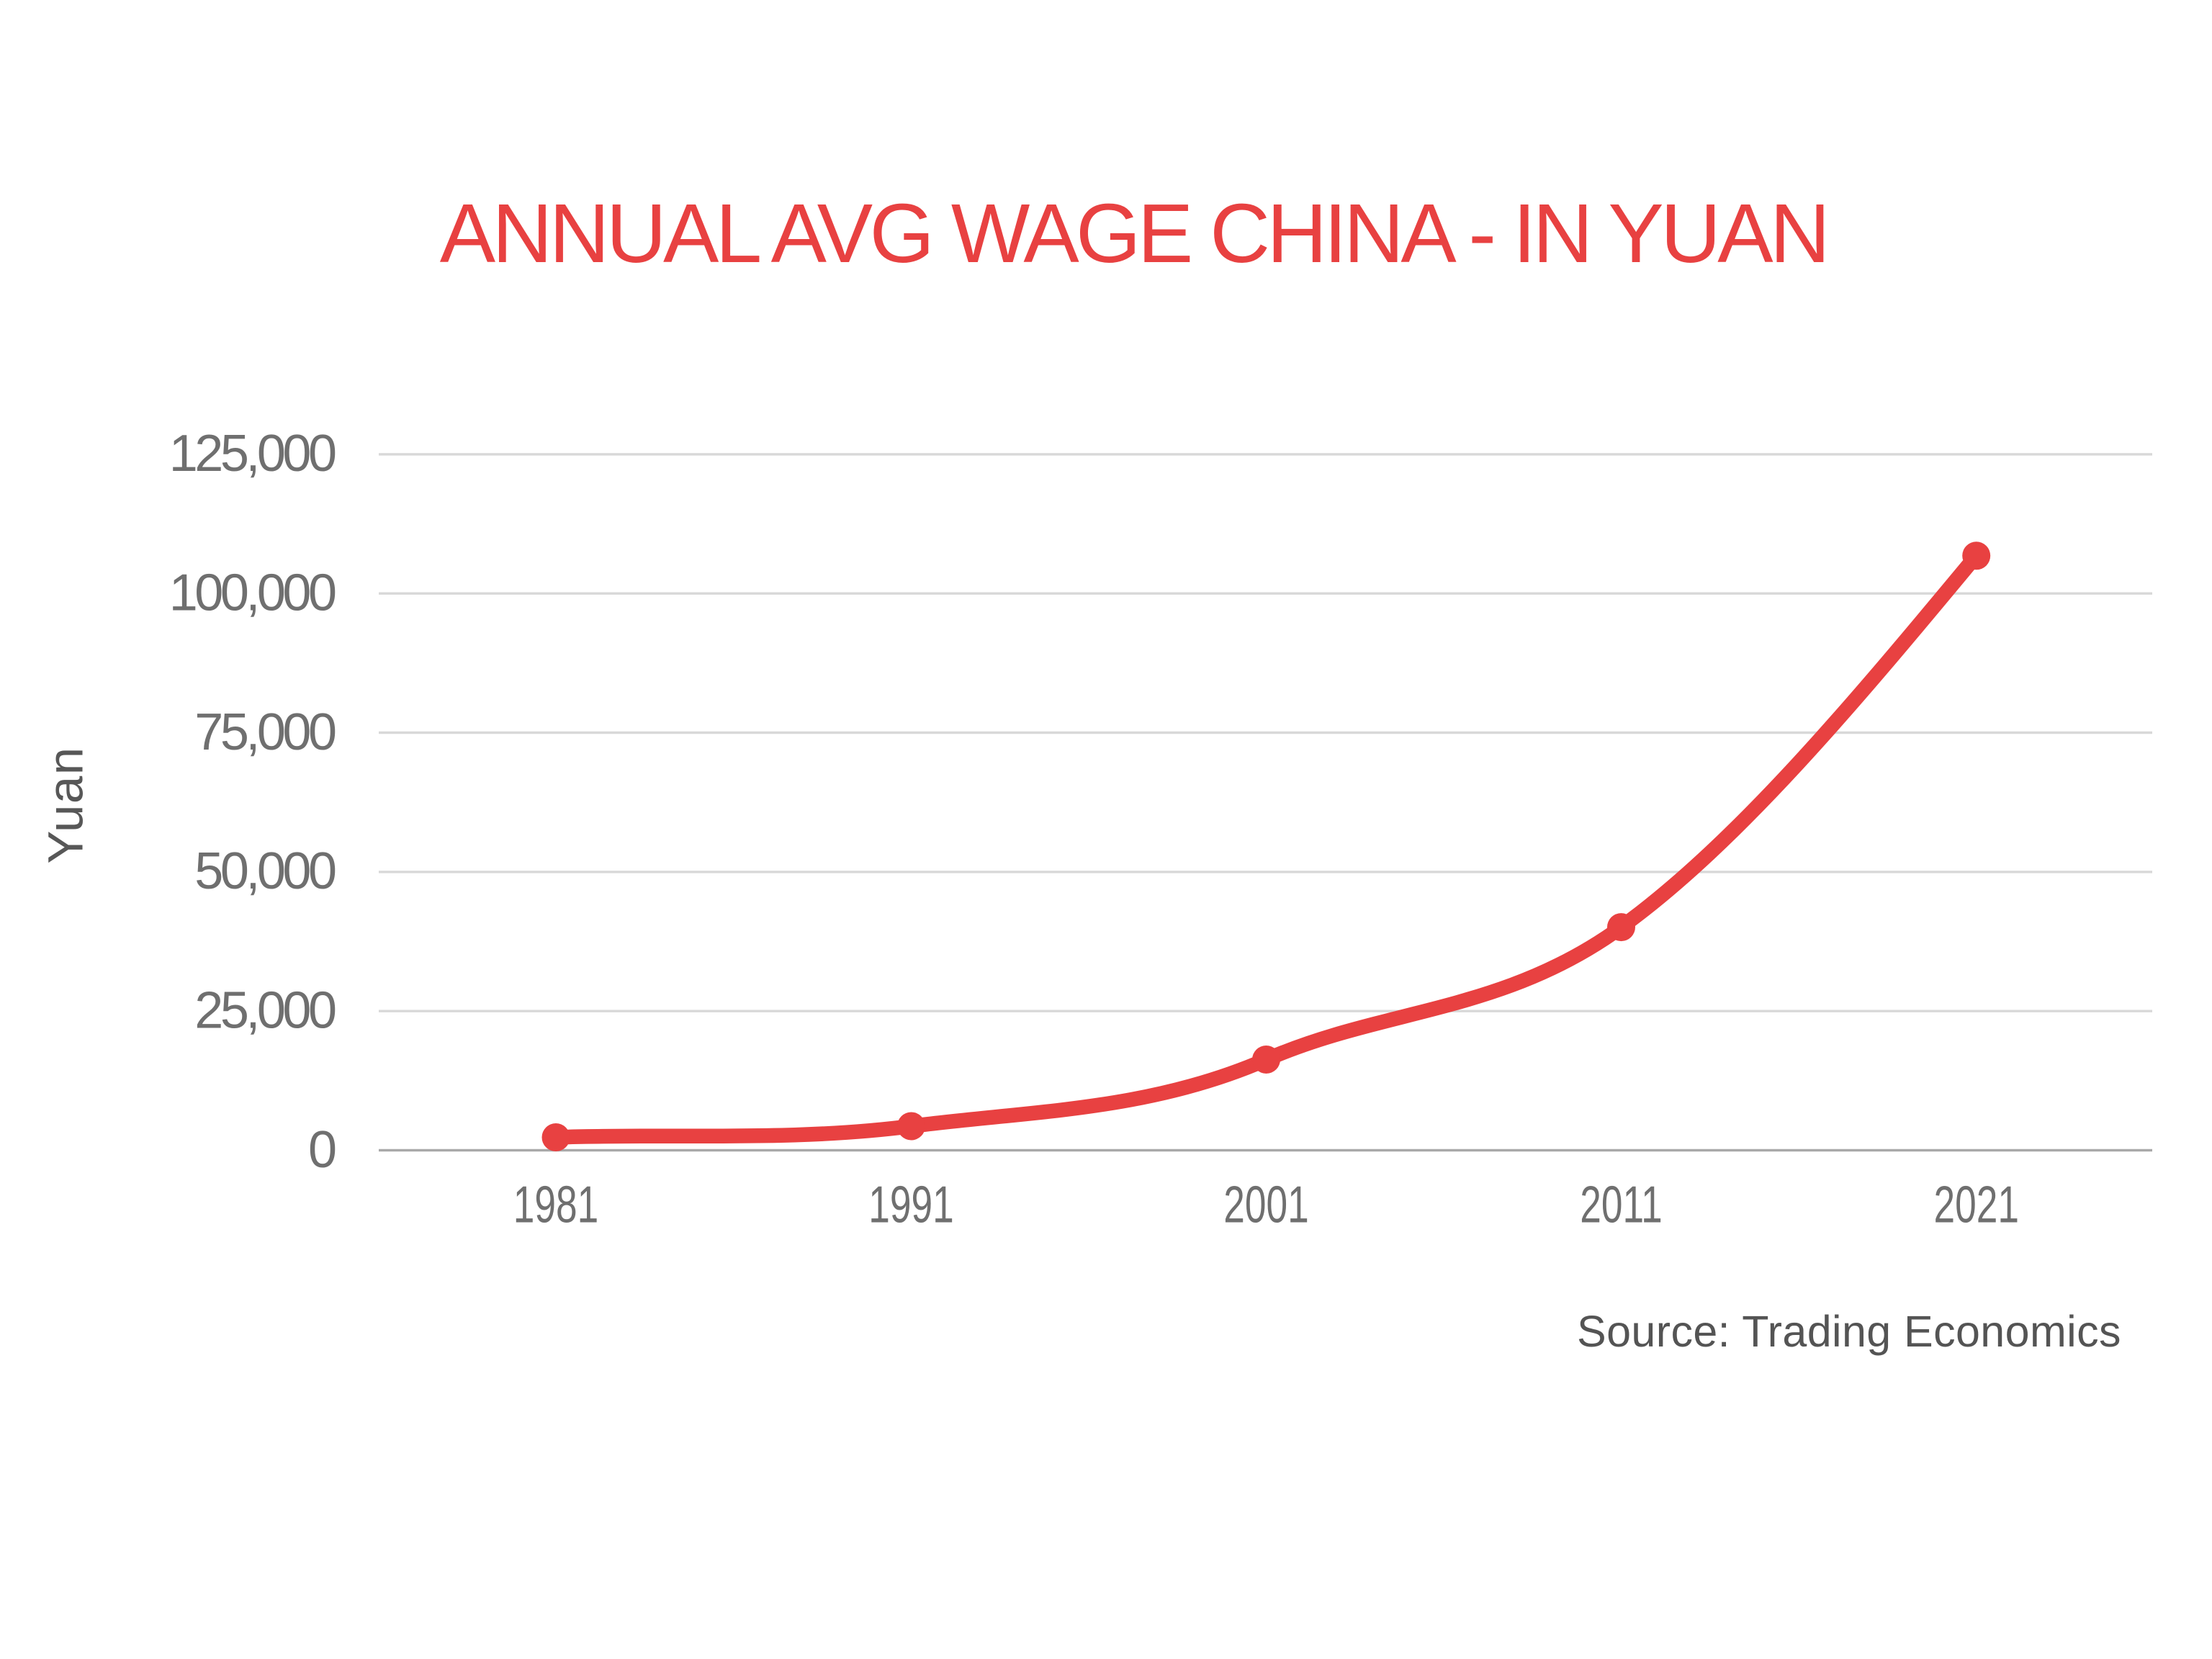  Describe the element at coordinates (252, 453) in the screenshot. I see `svg-text: 125,000` at that location.